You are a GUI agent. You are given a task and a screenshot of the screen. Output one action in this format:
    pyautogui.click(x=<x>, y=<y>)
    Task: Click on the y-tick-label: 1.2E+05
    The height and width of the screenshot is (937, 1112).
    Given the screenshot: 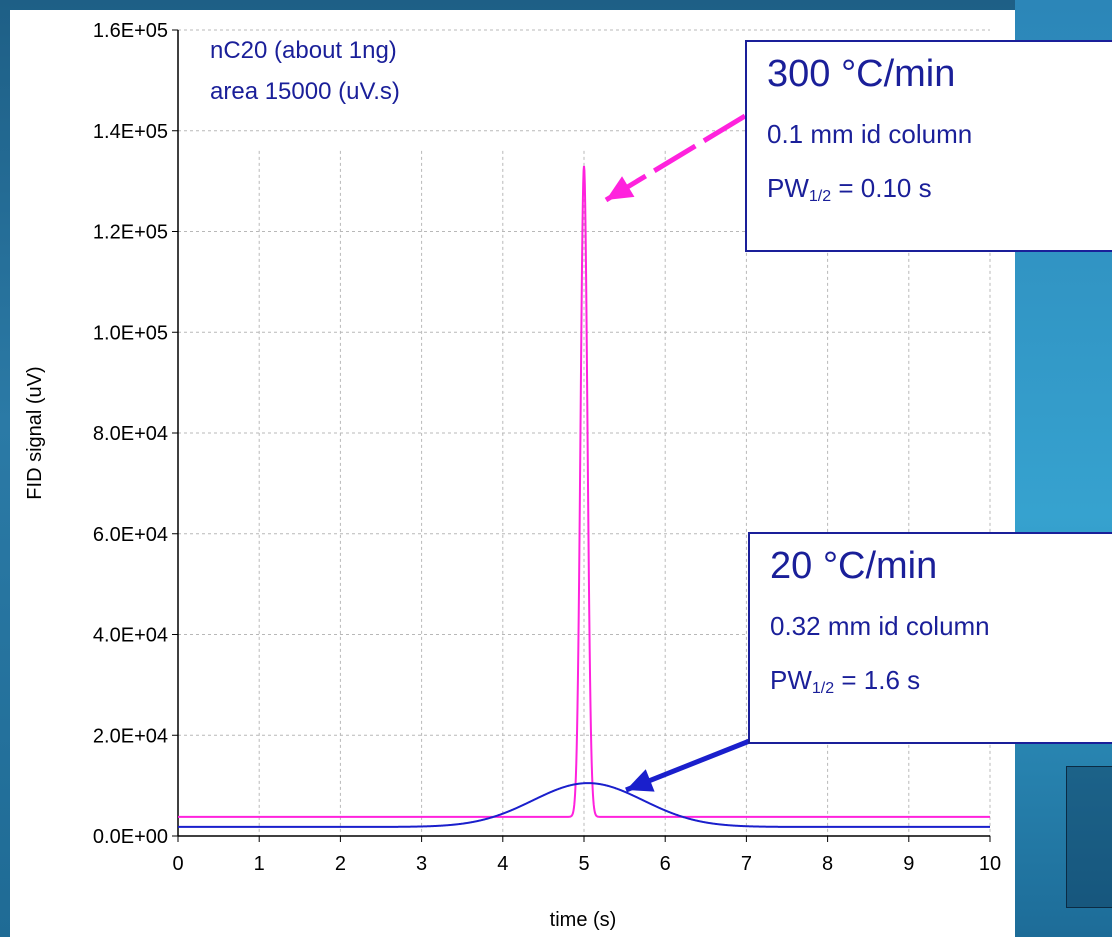 What is the action you would take?
    pyautogui.click(x=130, y=233)
    